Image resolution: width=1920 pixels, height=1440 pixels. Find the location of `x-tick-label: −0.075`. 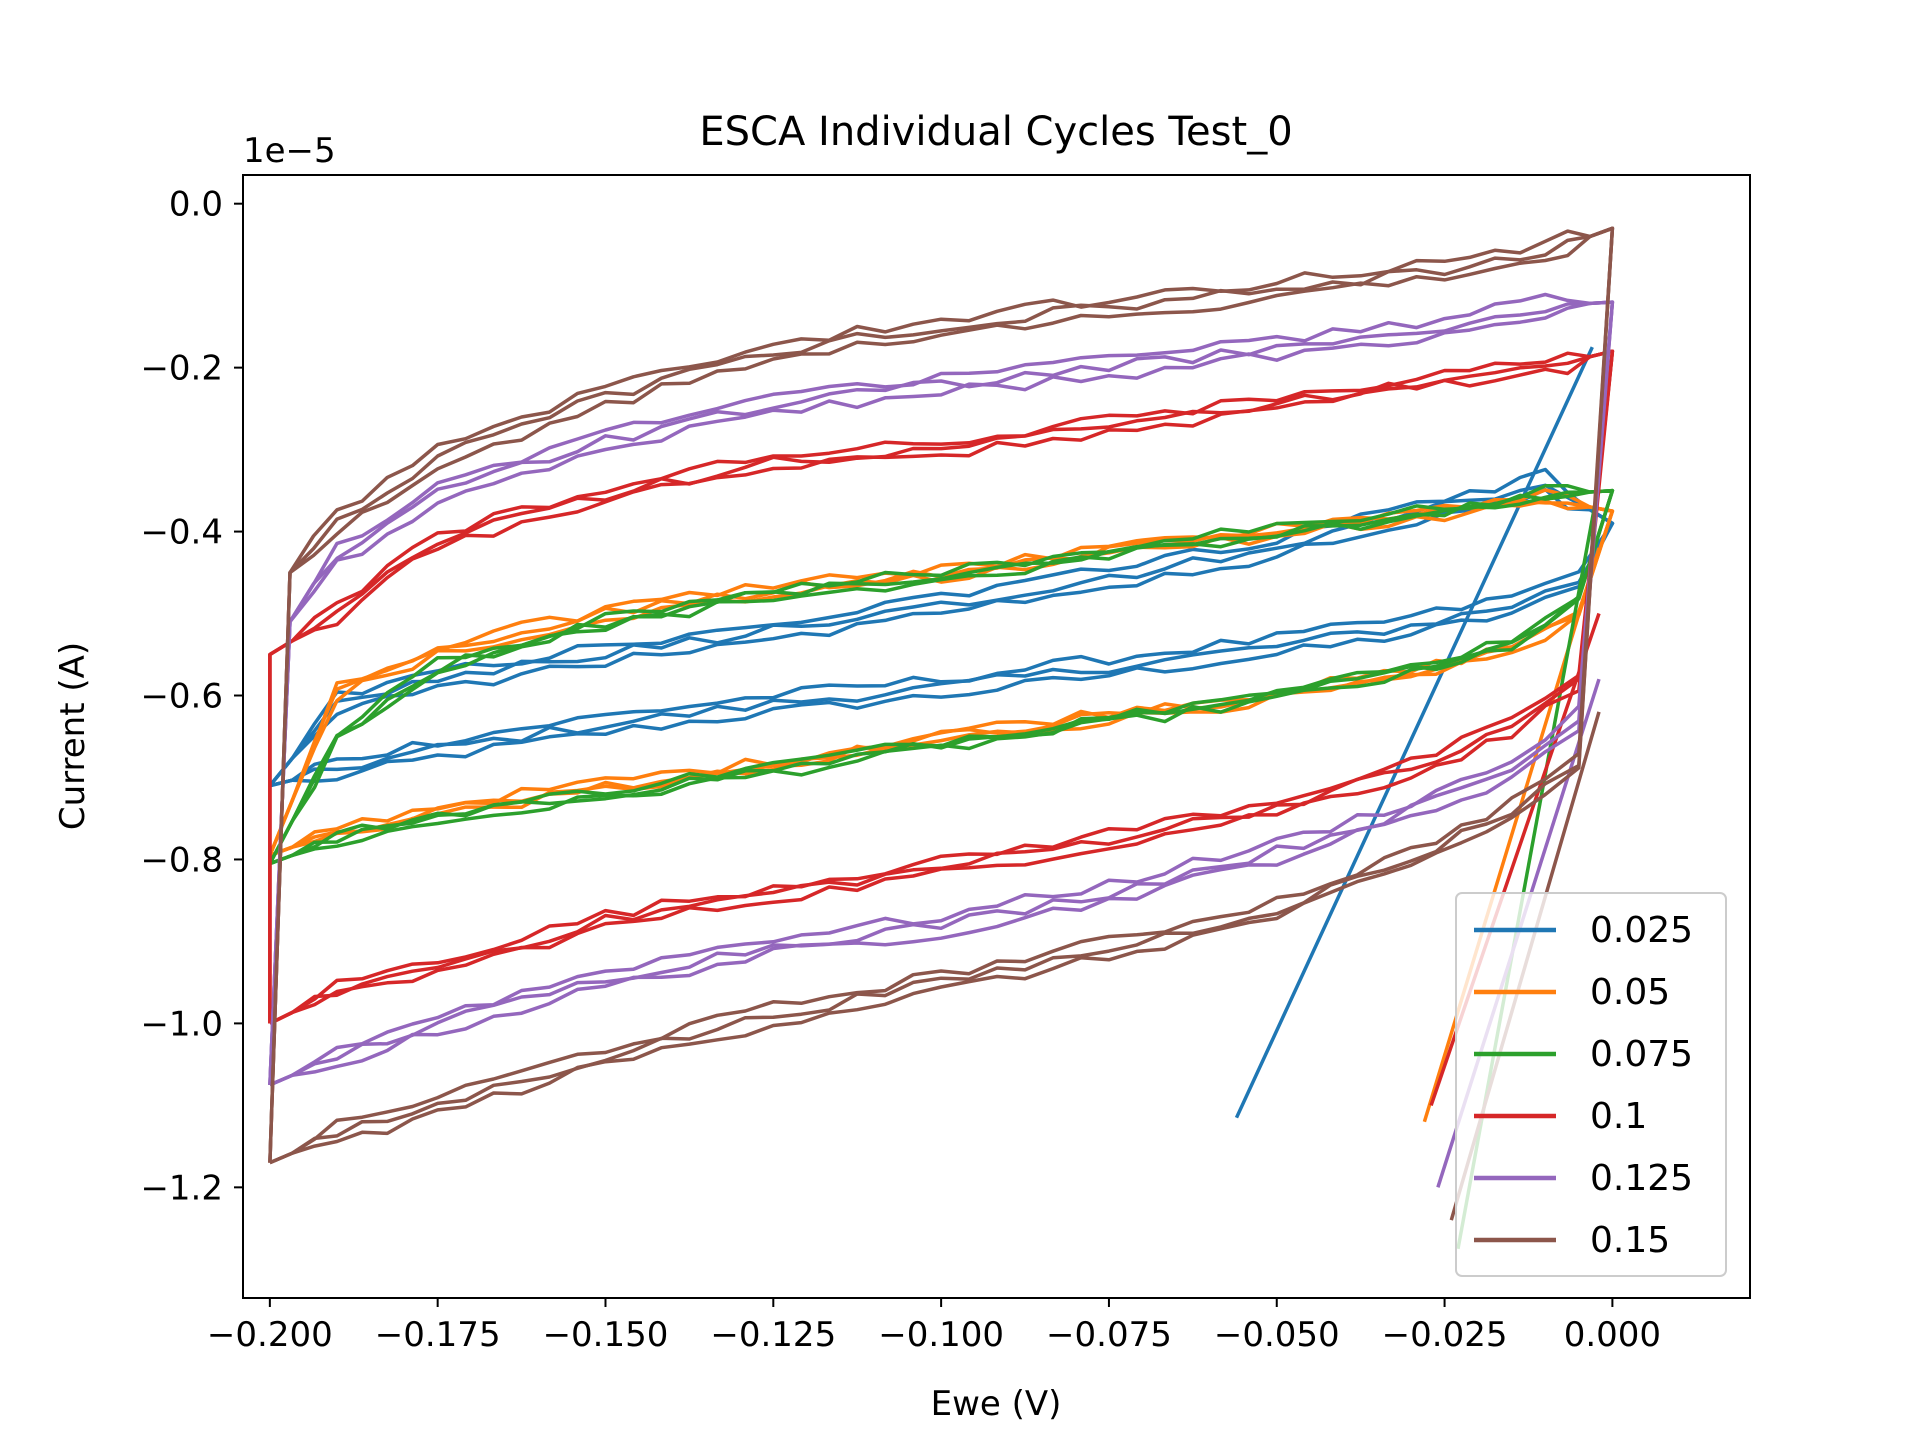

x-tick-label: −0.075 is located at coordinates (1109, 1335).